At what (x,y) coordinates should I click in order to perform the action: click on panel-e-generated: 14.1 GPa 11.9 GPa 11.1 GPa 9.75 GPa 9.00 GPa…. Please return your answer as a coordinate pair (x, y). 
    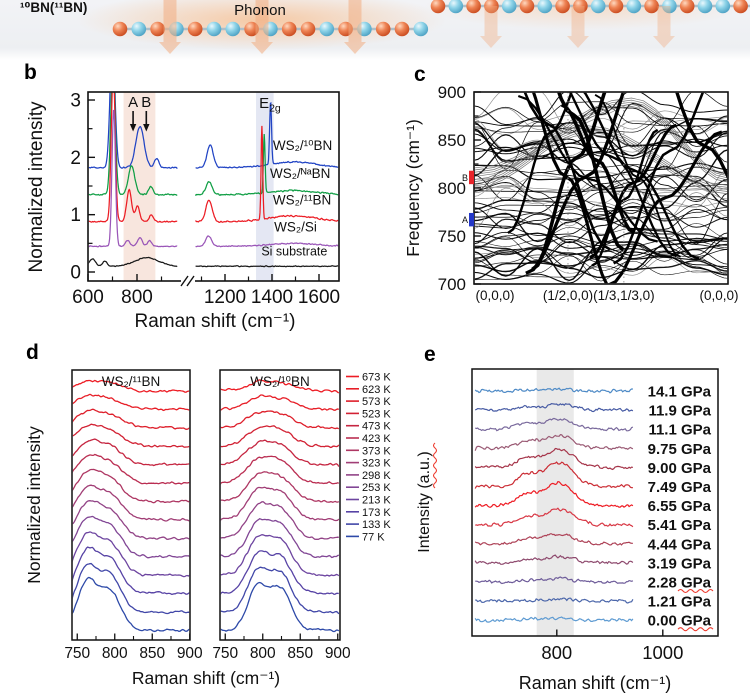
    Looking at the image, I should click on (595, 515).